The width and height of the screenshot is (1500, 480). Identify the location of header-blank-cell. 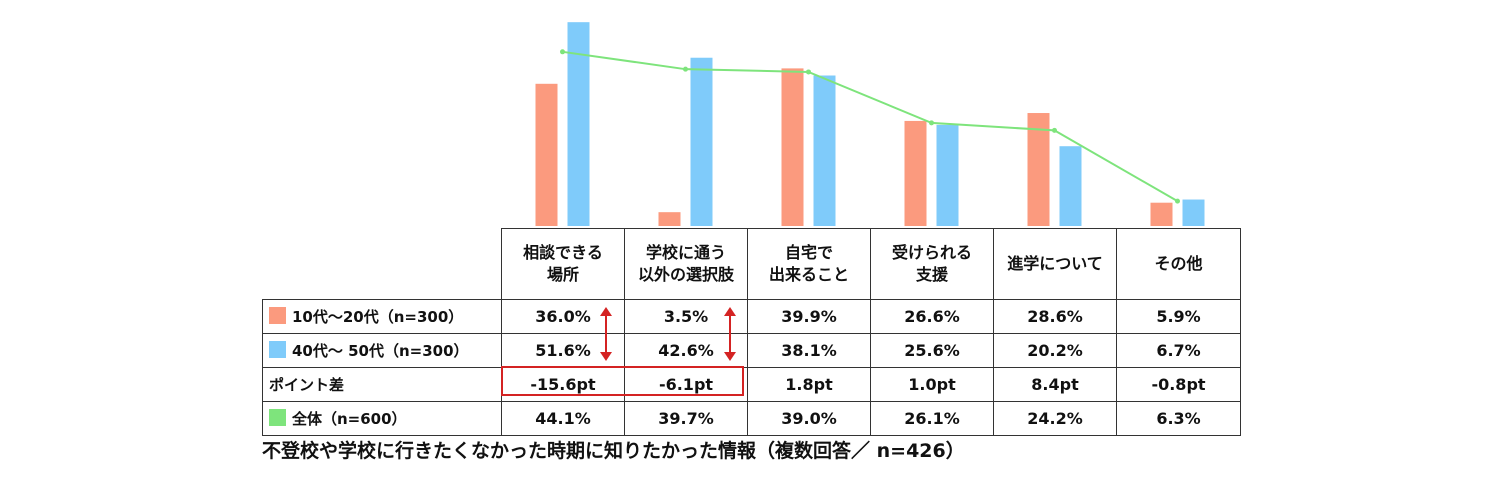
(382, 264).